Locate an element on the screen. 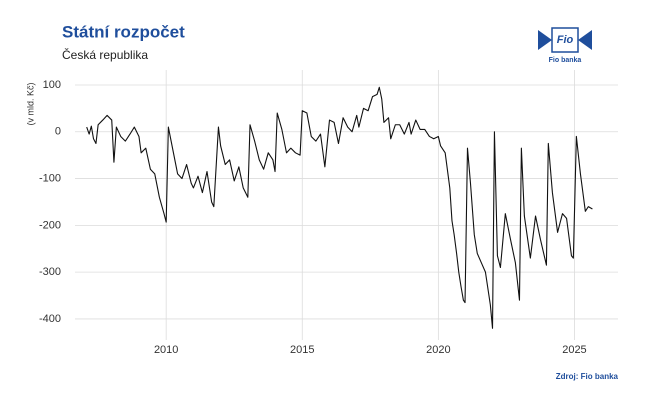 This screenshot has height=408, width=645. source-note: Zdroj: Fio banka is located at coordinates (587, 376).